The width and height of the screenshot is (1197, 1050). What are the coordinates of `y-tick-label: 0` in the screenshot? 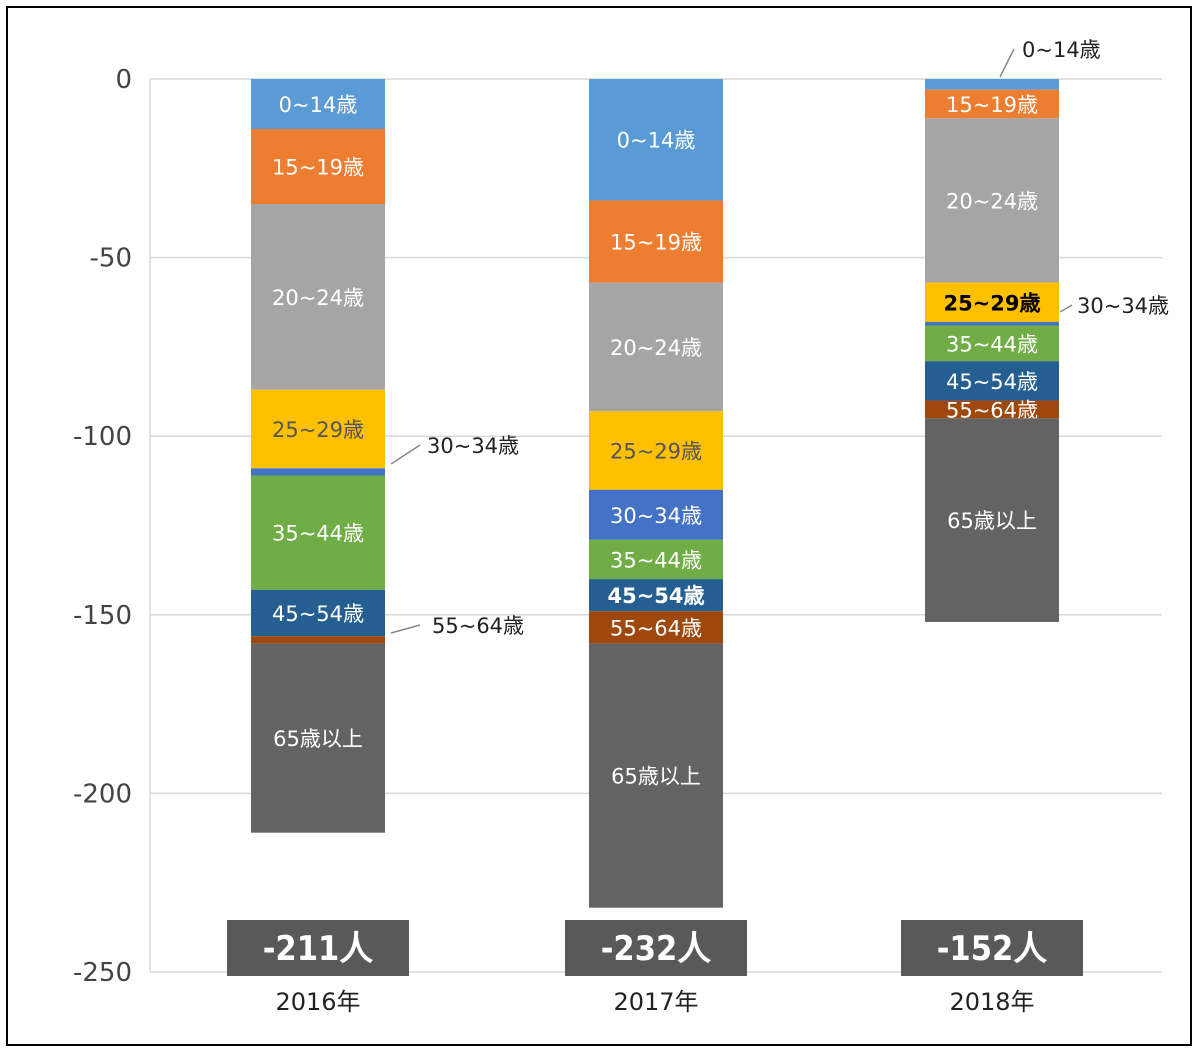 It's located at (123, 80).